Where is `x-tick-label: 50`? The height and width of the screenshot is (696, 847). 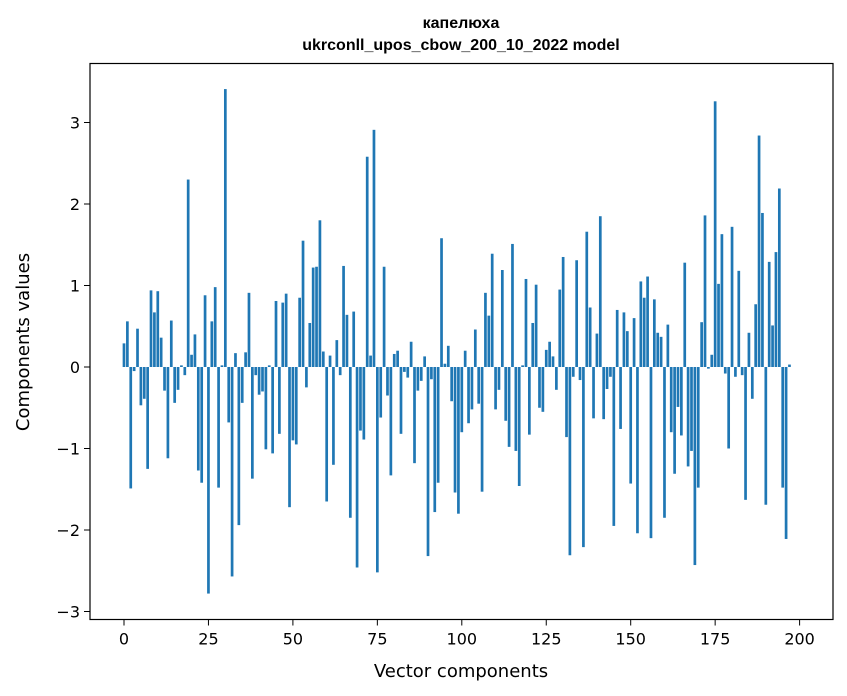 x-tick-label: 50 is located at coordinates (293, 639).